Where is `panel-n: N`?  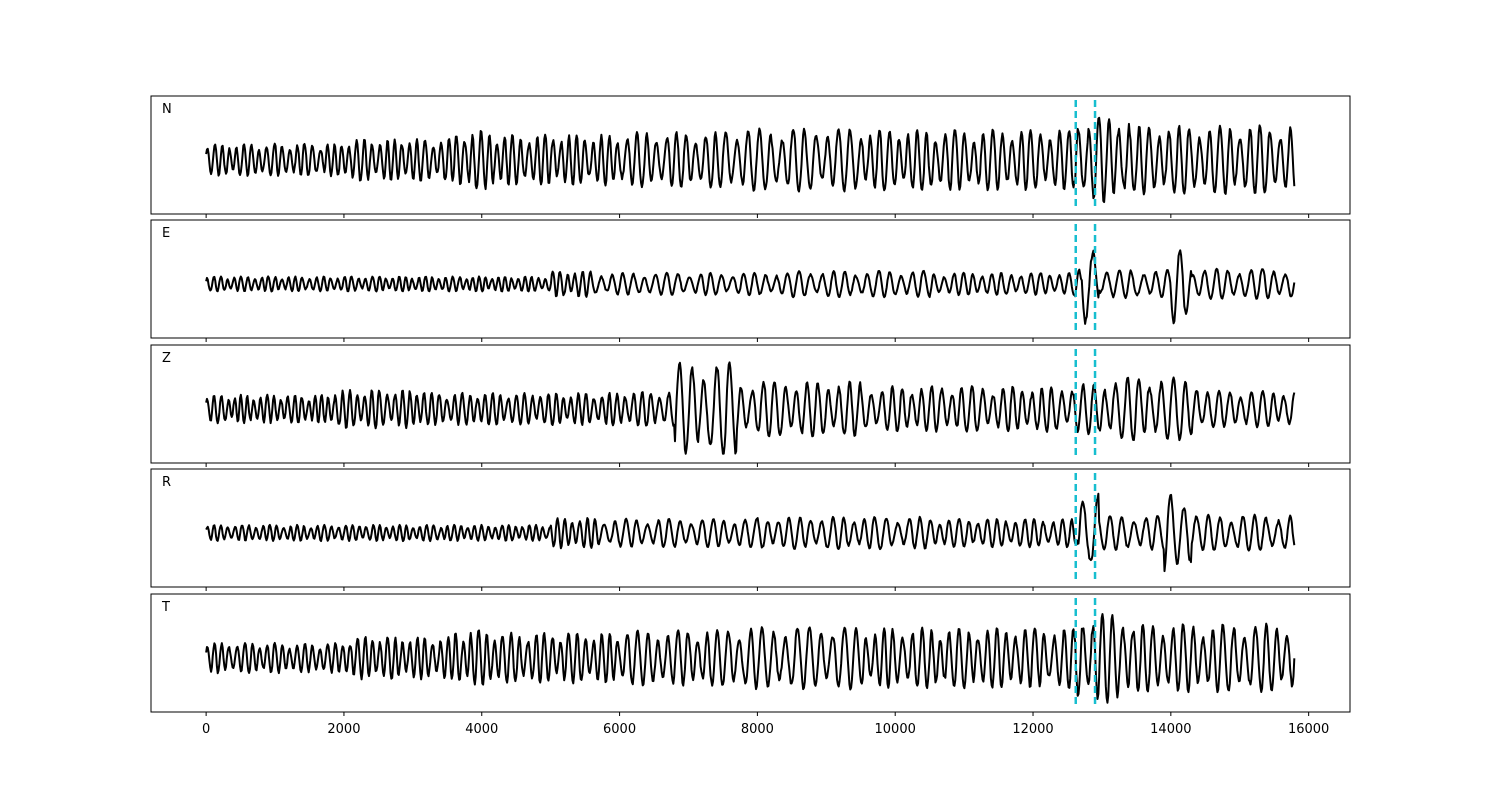
panel-n: N is located at coordinates (750, 156).